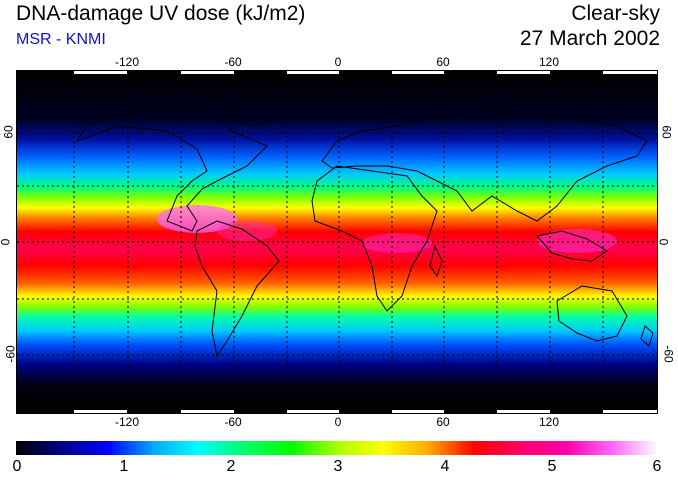  I want to click on north-america-coast, so click(171, 168).